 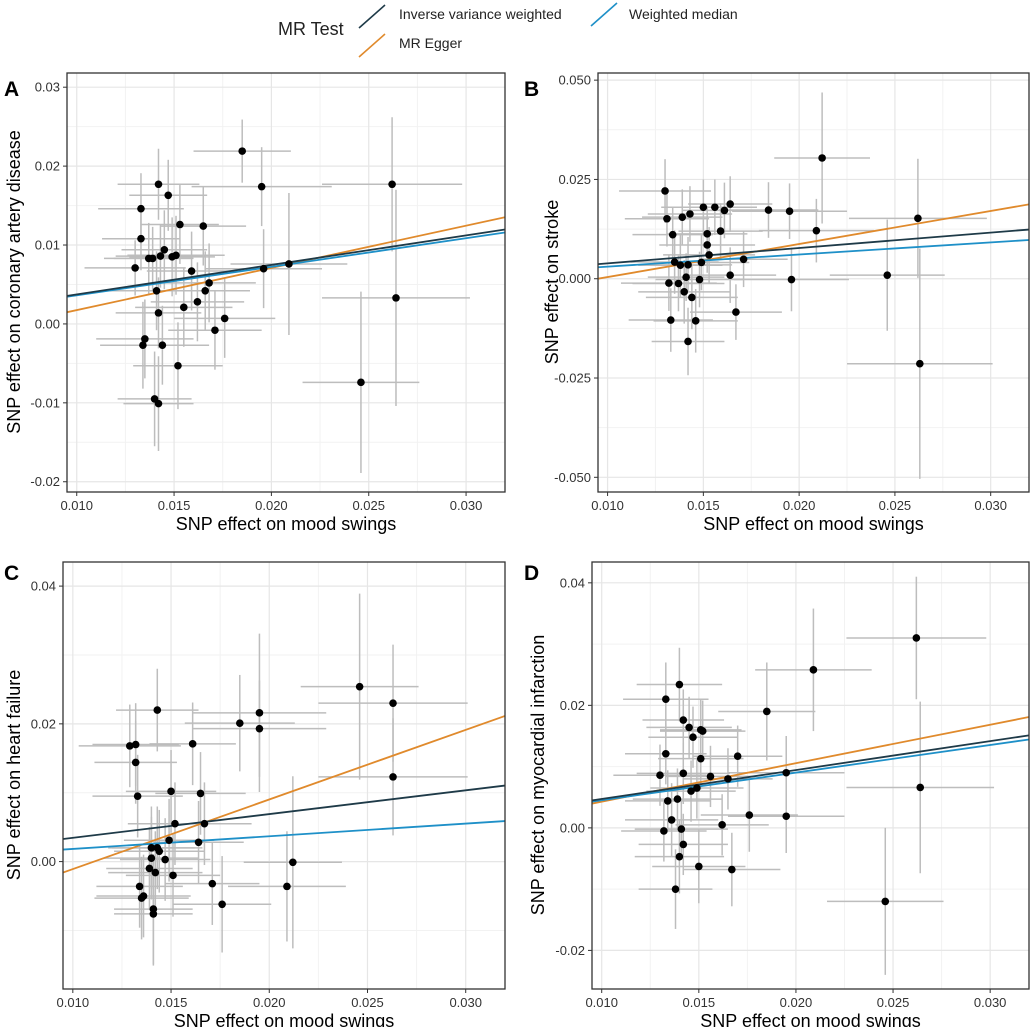 What do you see at coordinates (45, 402) in the screenshot?
I see `y-tick-label: -0.01` at bounding box center [45, 402].